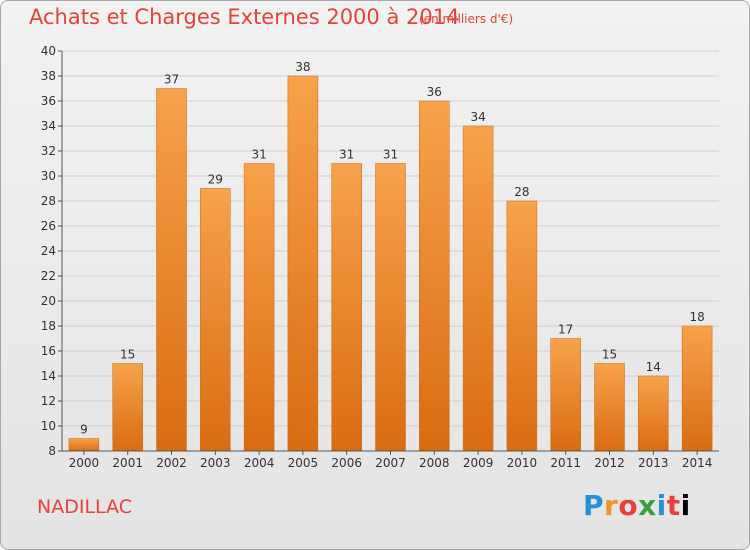  Describe the element at coordinates (215, 463) in the screenshot. I see `x-tick-label: 2003` at that location.